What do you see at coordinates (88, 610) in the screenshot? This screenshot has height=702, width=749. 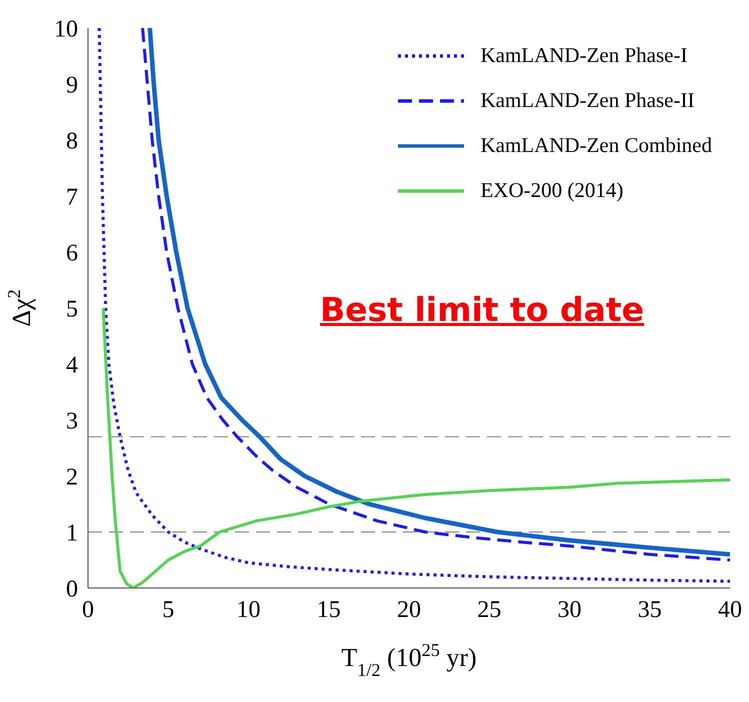 I see `x-tick-label: 0` at bounding box center [88, 610].